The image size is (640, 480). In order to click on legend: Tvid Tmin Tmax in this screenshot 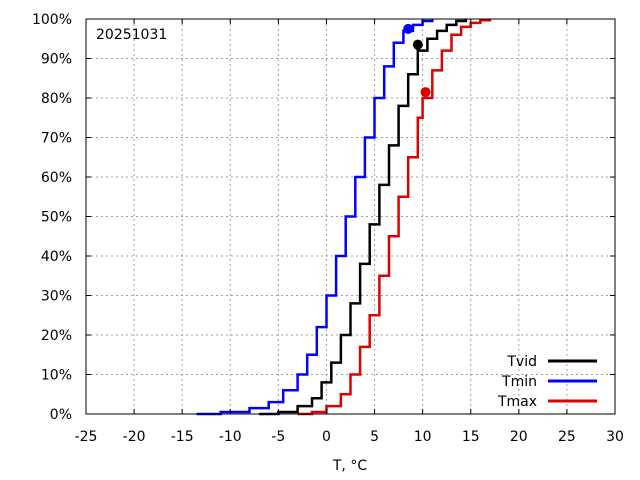, I will do `click(547, 382)`.